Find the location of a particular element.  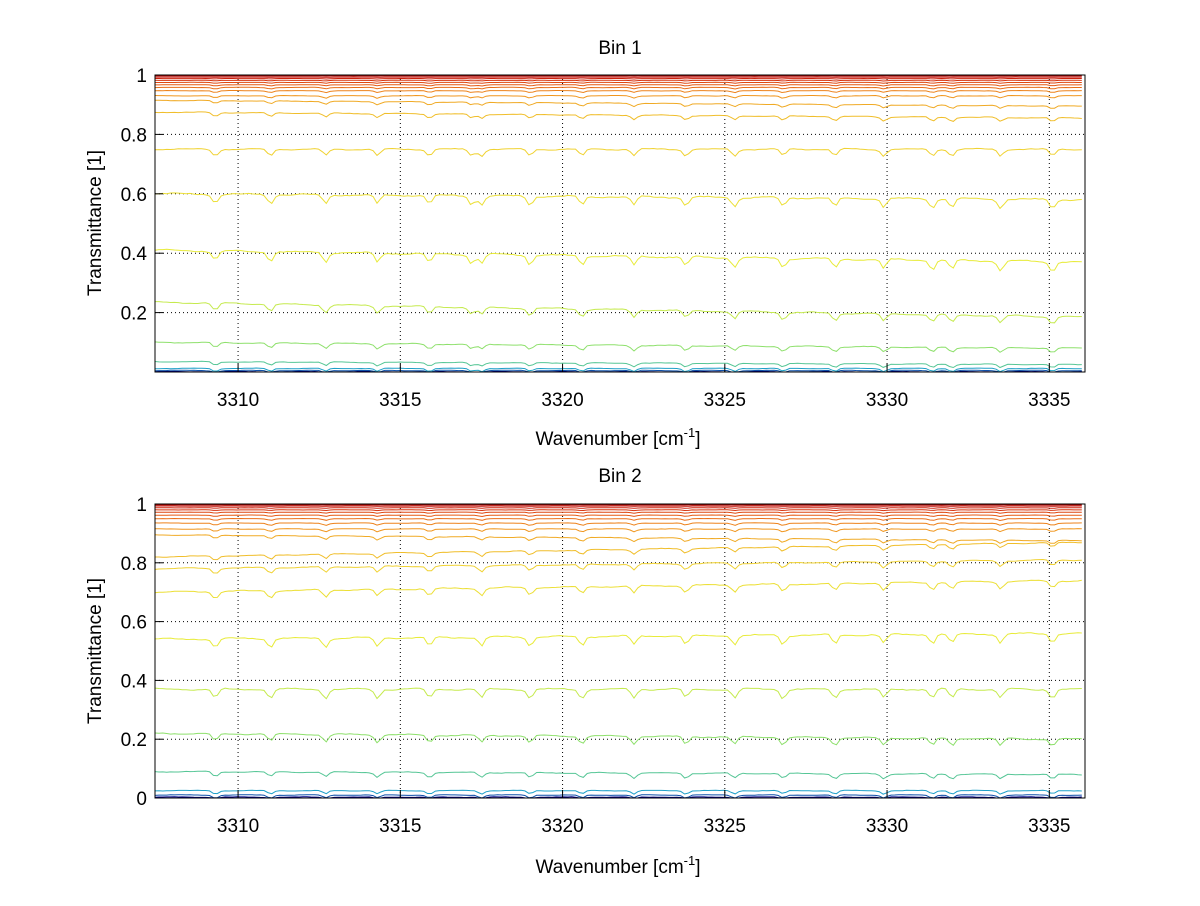

title-bin-2: Bin 2 is located at coordinates (619, 476).